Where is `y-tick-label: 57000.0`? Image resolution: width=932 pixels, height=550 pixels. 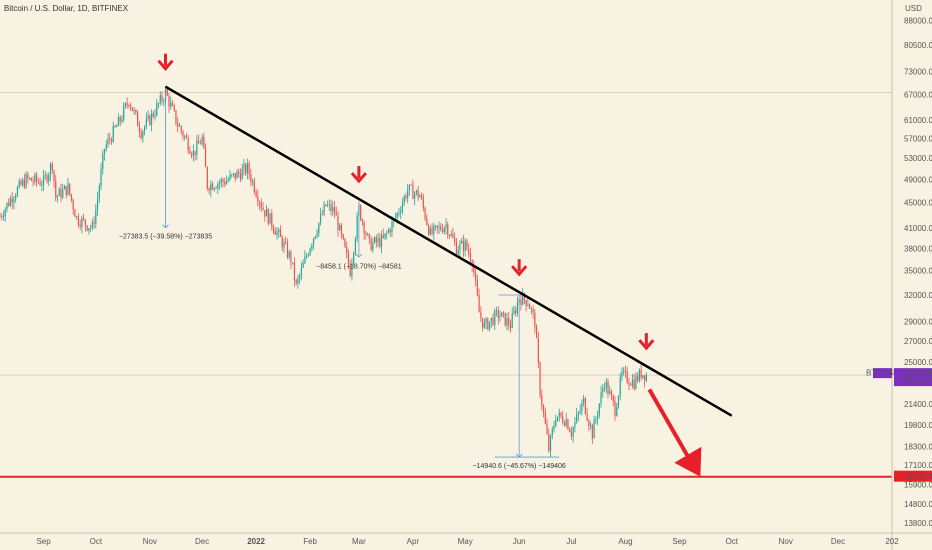 y-tick-label: 57000.0 is located at coordinates (918, 138).